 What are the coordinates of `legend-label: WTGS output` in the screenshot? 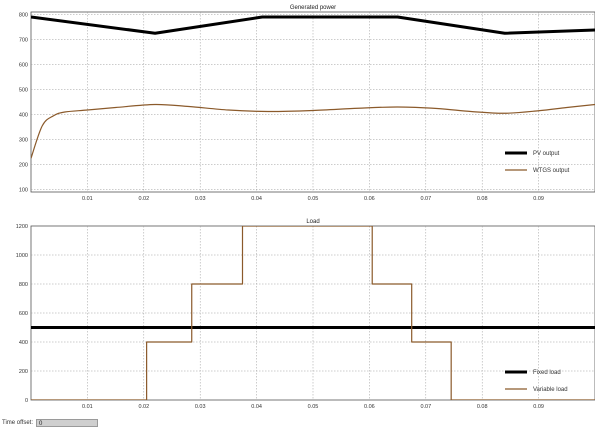 It's located at (551, 171).